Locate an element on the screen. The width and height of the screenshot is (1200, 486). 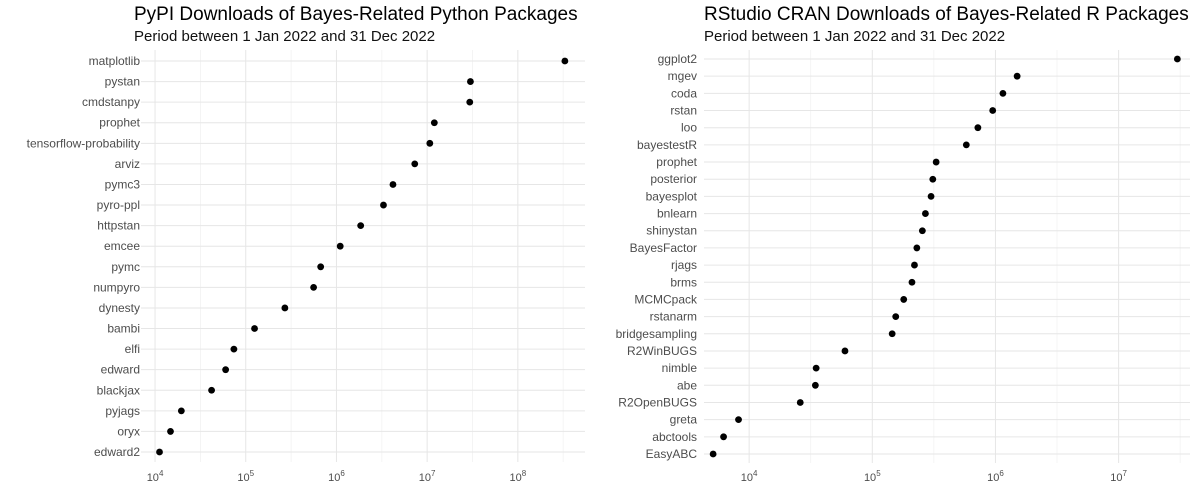
cran-category-label: R2OpenBUGS is located at coordinates (657, 402).